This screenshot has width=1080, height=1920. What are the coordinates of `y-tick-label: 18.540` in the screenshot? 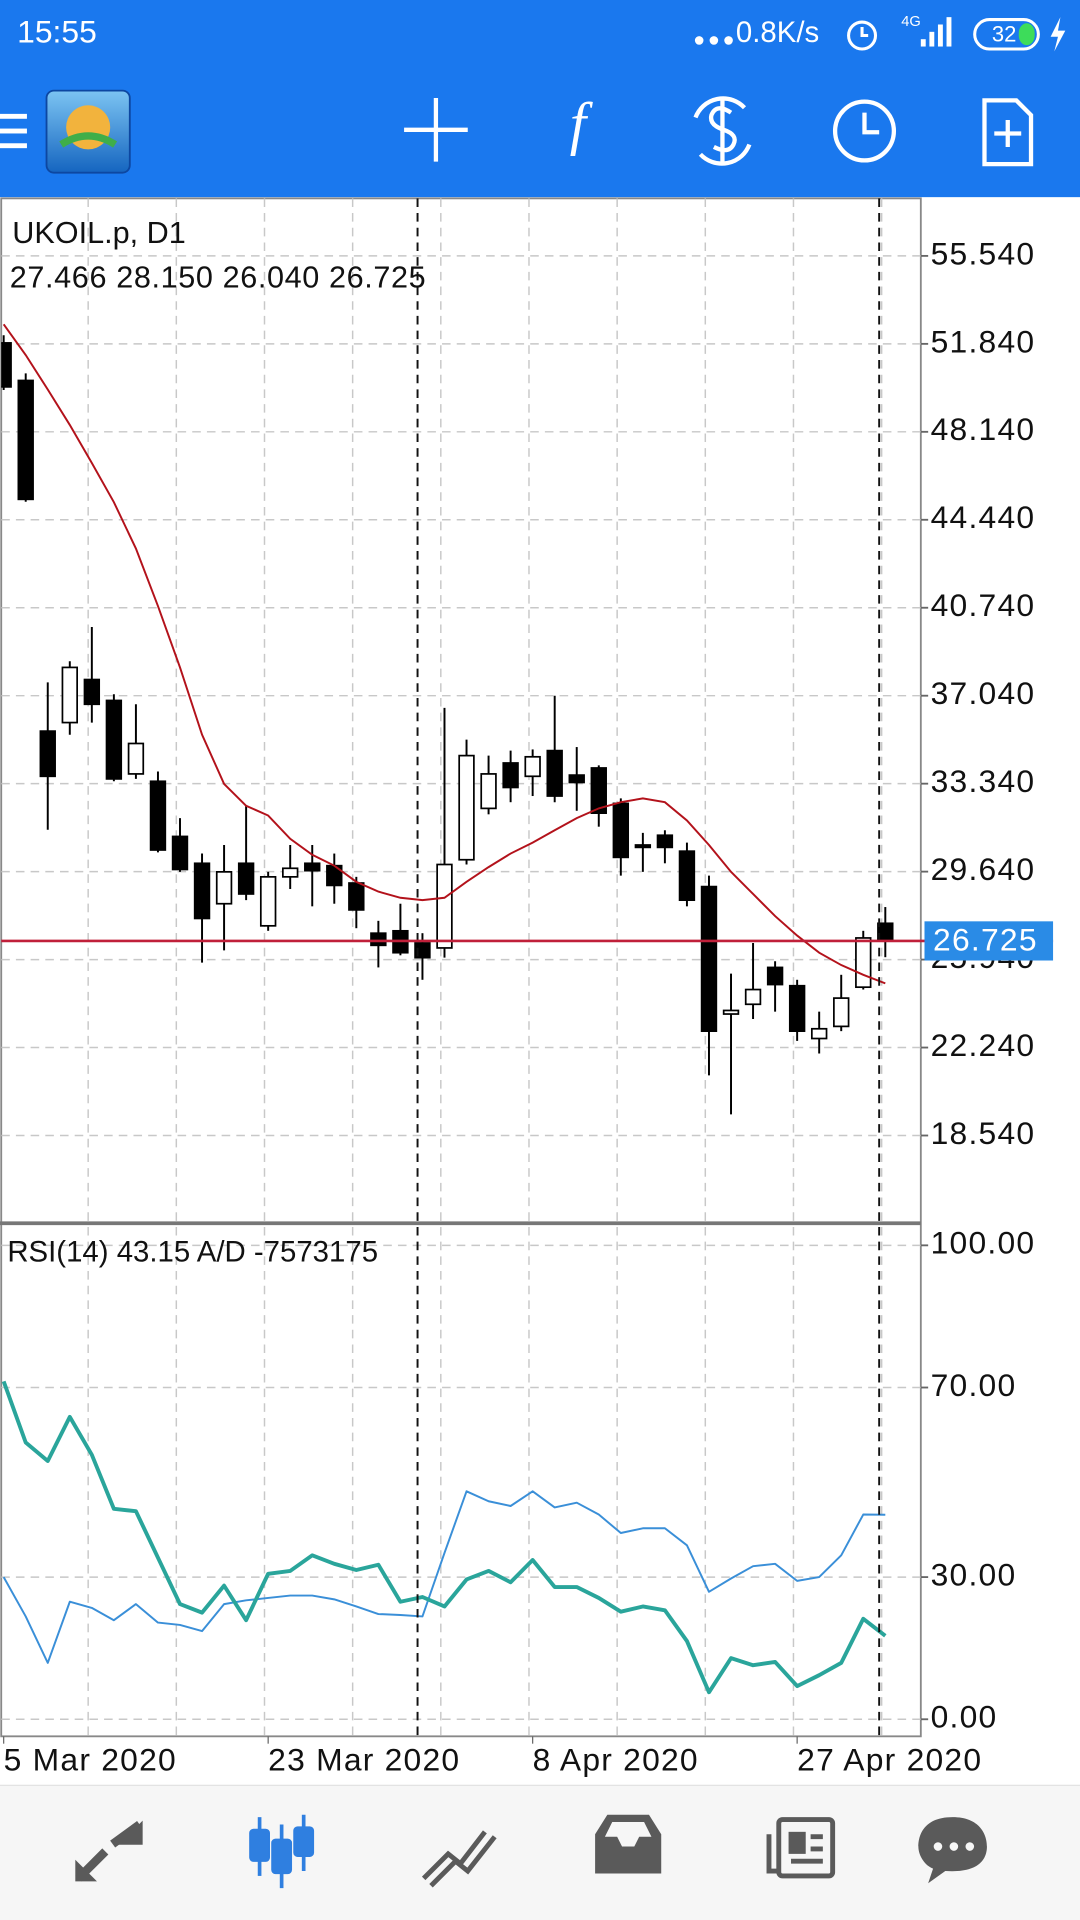 It's located at (983, 1133).